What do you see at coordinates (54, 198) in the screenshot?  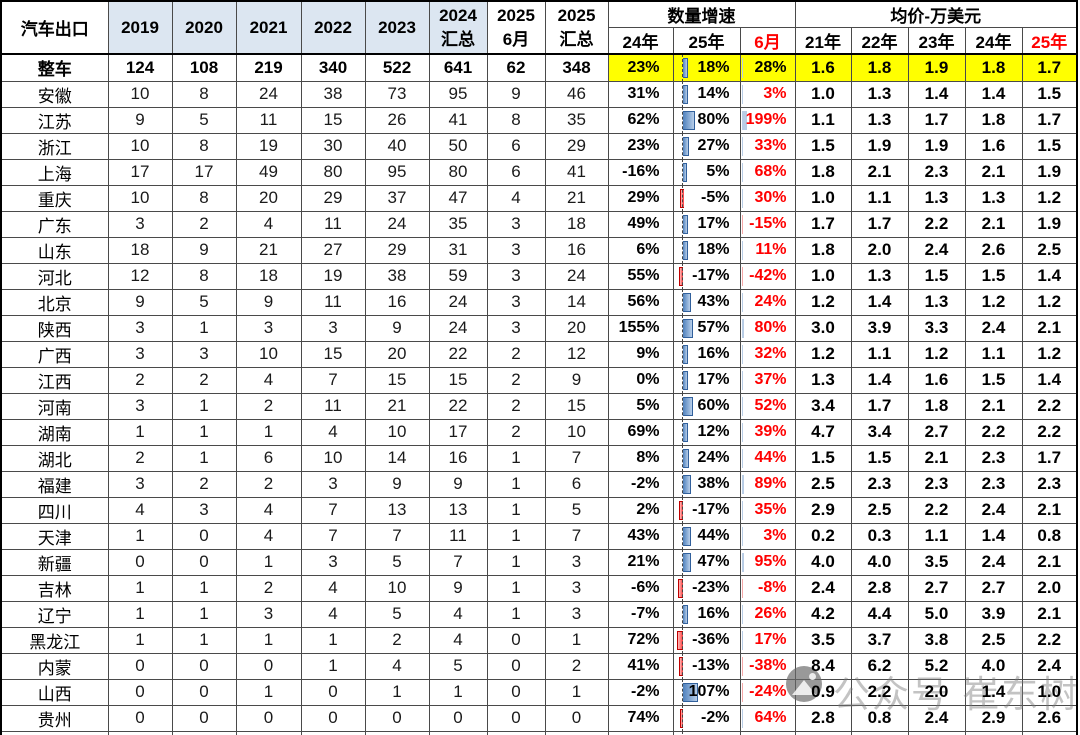 I see `row-label: 重庆` at bounding box center [54, 198].